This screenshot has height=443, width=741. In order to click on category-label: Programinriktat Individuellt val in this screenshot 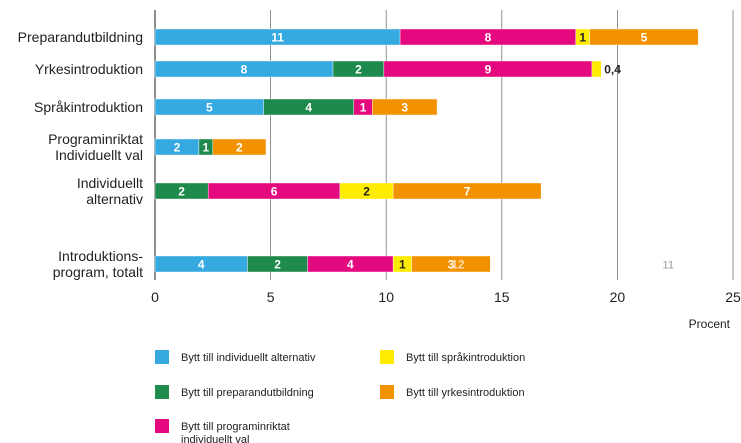, I will do `click(95, 147)`.